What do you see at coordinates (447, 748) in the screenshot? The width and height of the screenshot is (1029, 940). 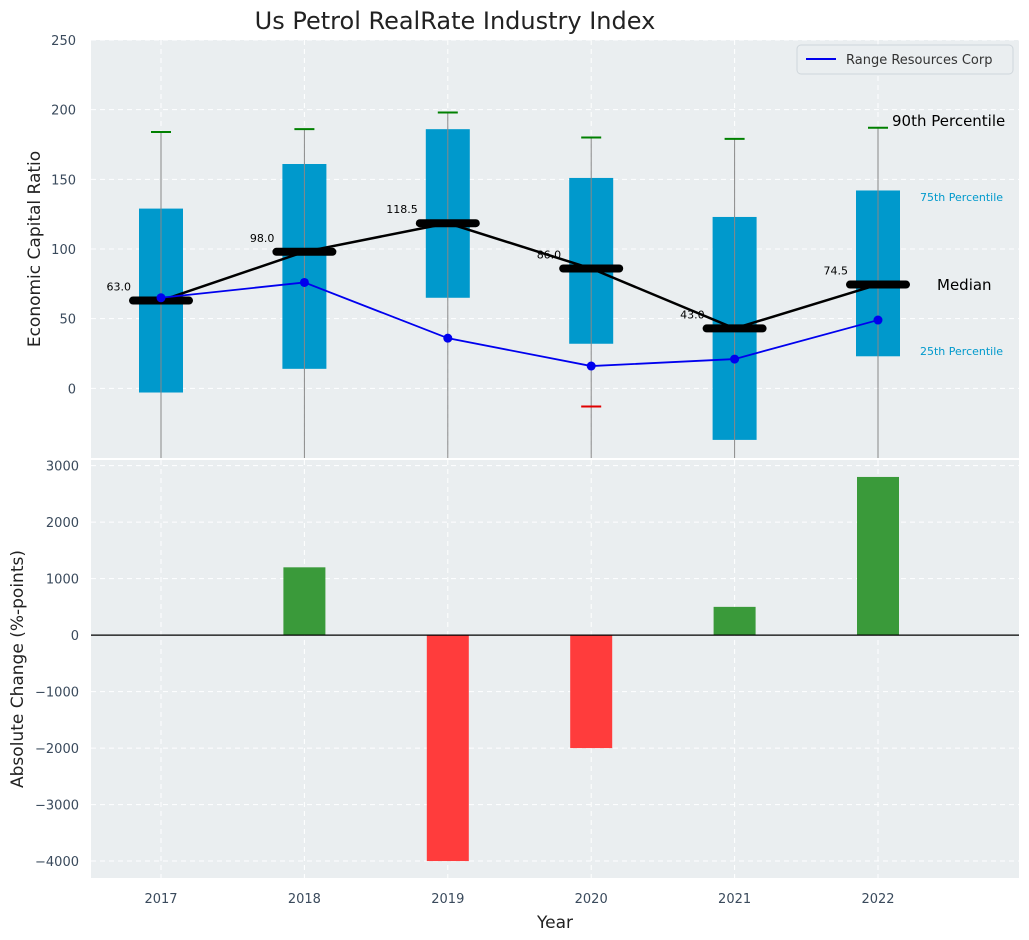 I see `bar-2019` at bounding box center [447, 748].